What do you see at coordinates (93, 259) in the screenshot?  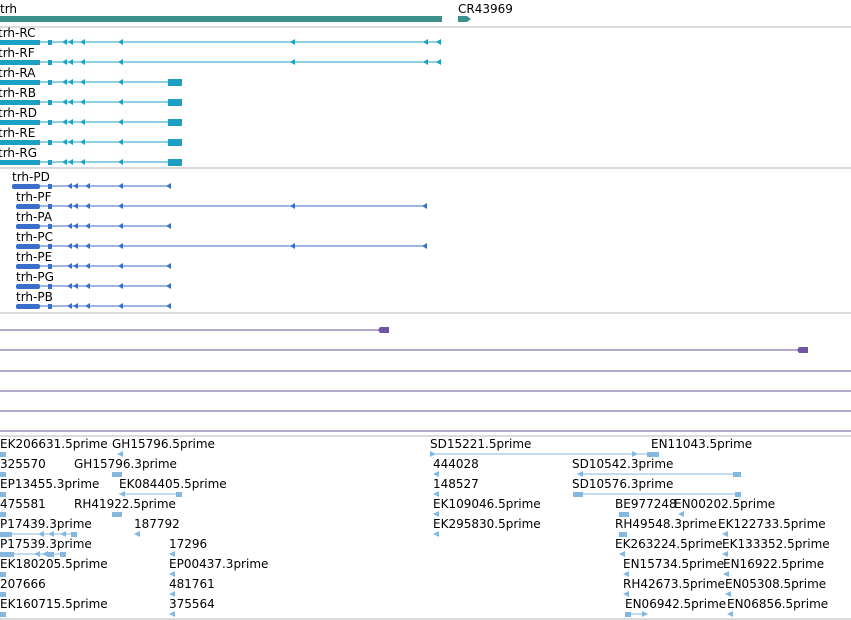 I see `protein-feature: trh-PE` at bounding box center [93, 259].